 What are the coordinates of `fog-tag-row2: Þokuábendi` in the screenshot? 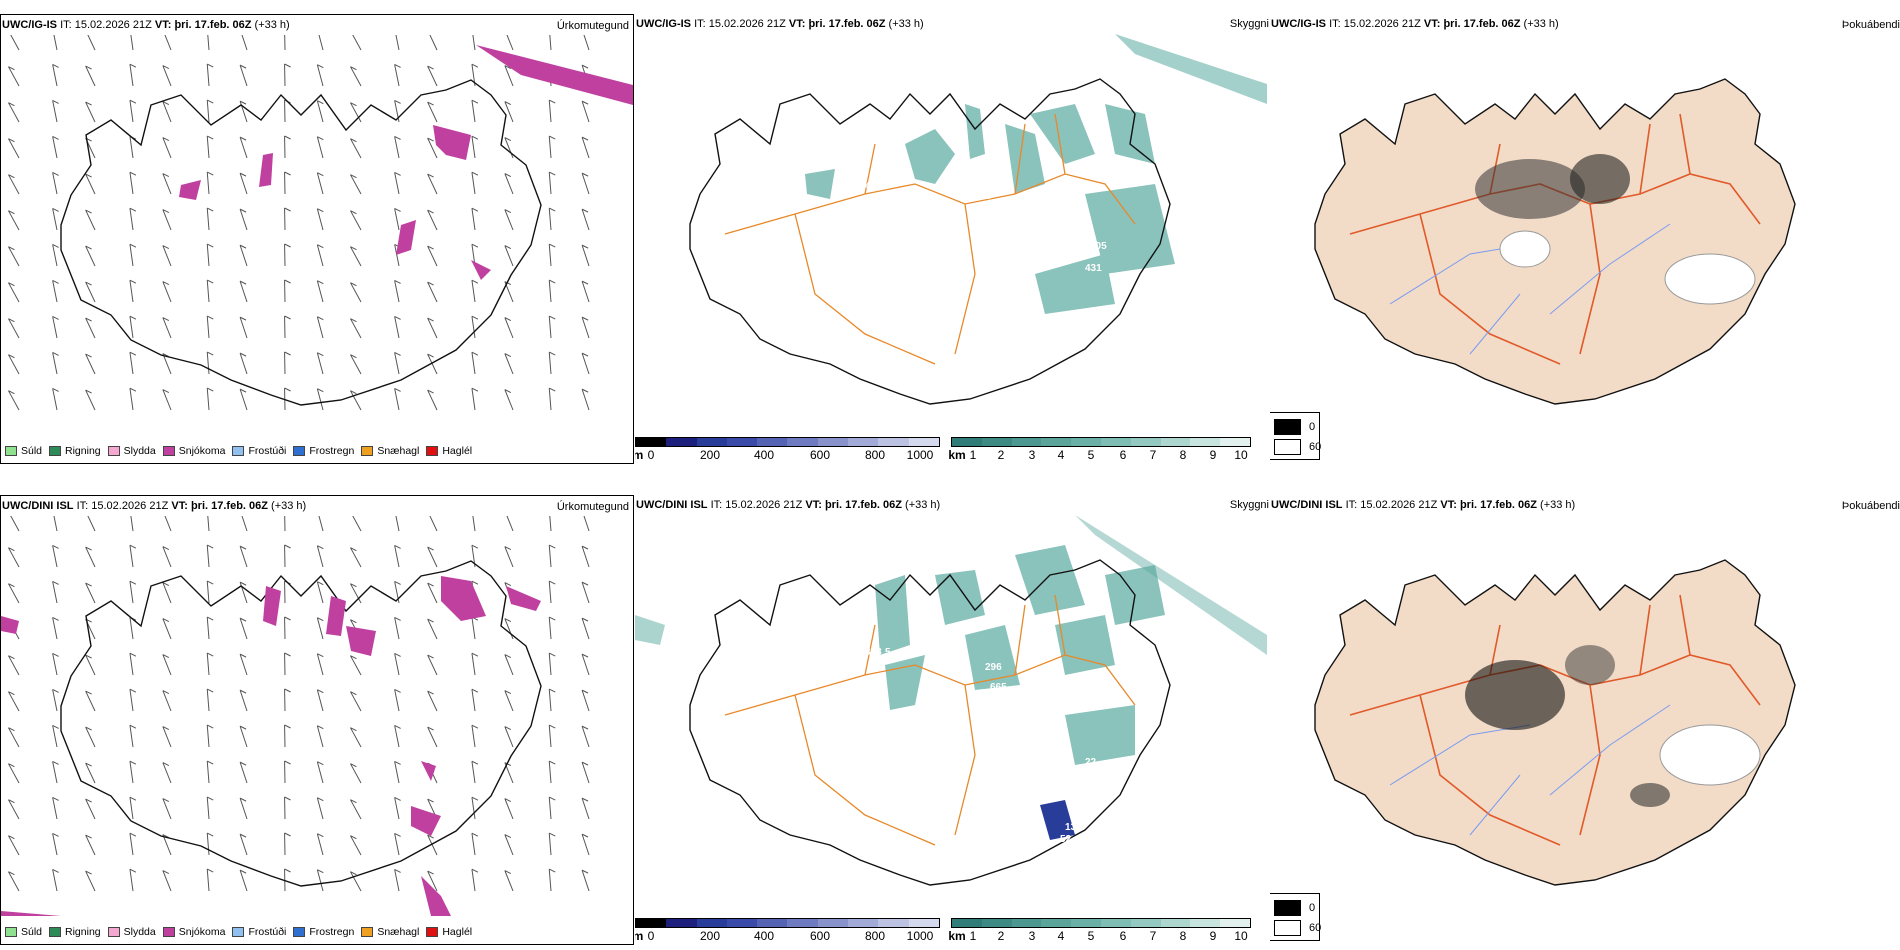 It's located at (1870, 506).